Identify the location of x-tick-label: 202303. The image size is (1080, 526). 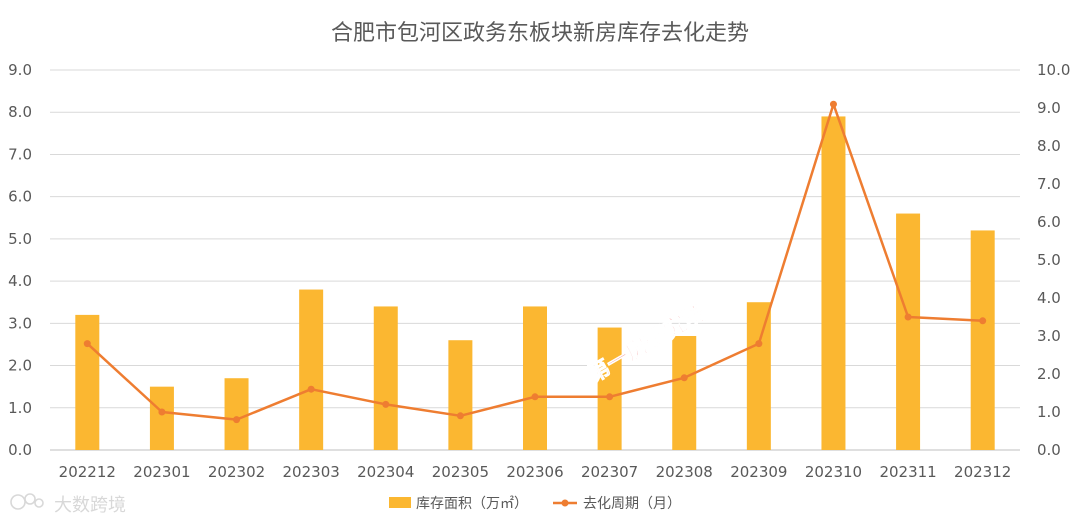
(311, 472).